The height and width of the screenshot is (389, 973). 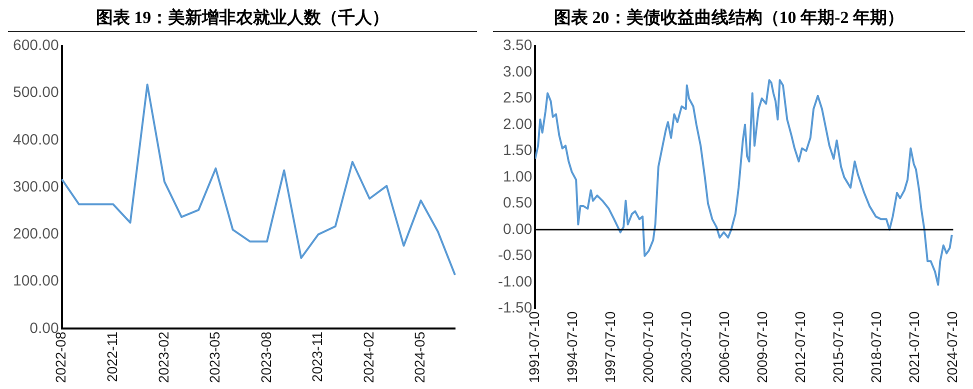 I want to click on y-tick-label: -1.00, so click(x=515, y=281).